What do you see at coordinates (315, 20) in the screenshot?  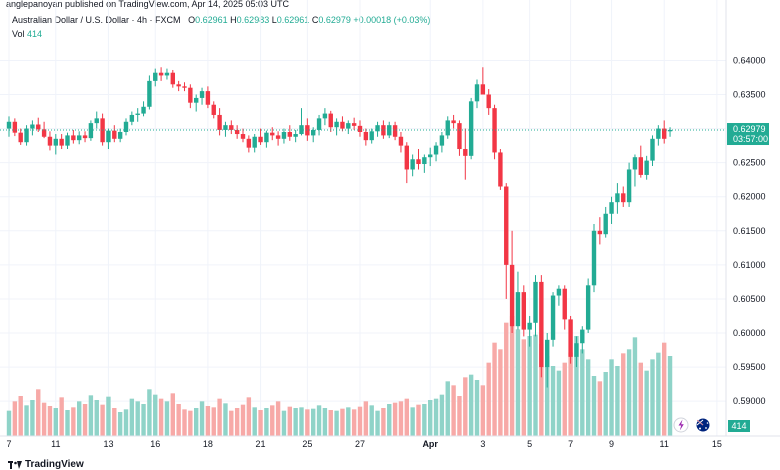 I see `close-label: C` at bounding box center [315, 20].